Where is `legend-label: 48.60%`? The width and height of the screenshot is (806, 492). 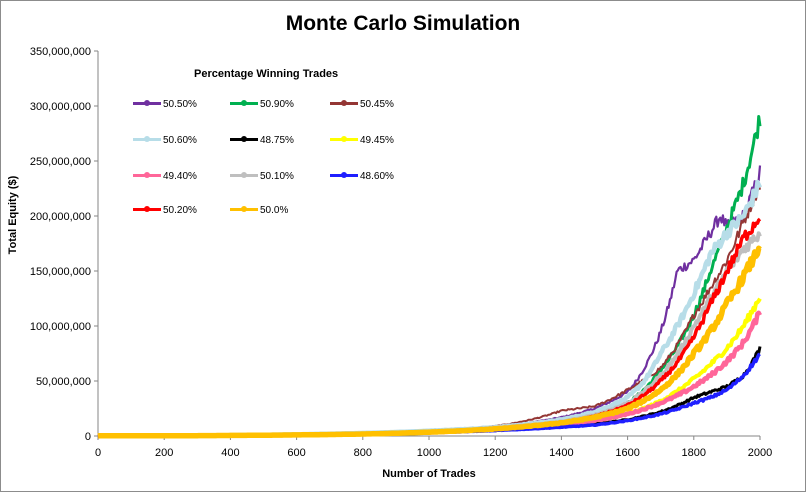
legend-label: 48.60% is located at coordinates (377, 176).